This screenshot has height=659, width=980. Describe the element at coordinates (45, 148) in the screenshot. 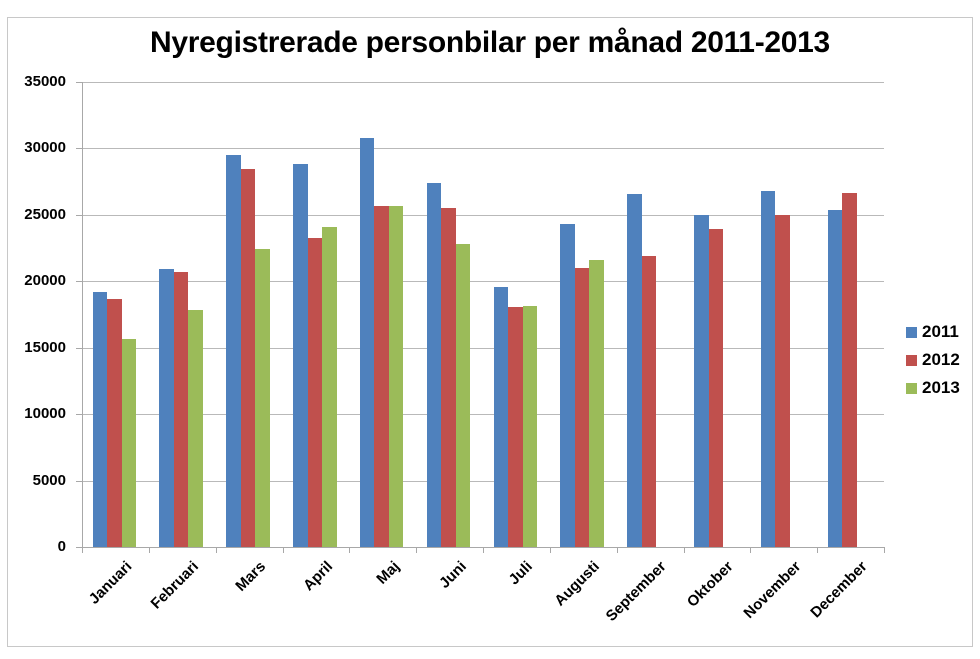

I see `y-tick-label: 30000` at that location.